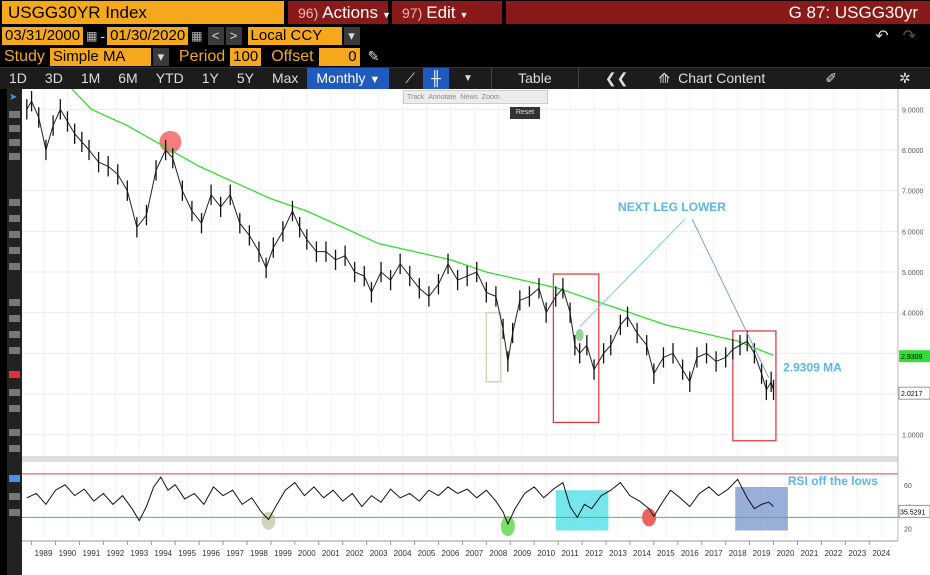  I want to click on x-tick-label: 2014, so click(642, 553).